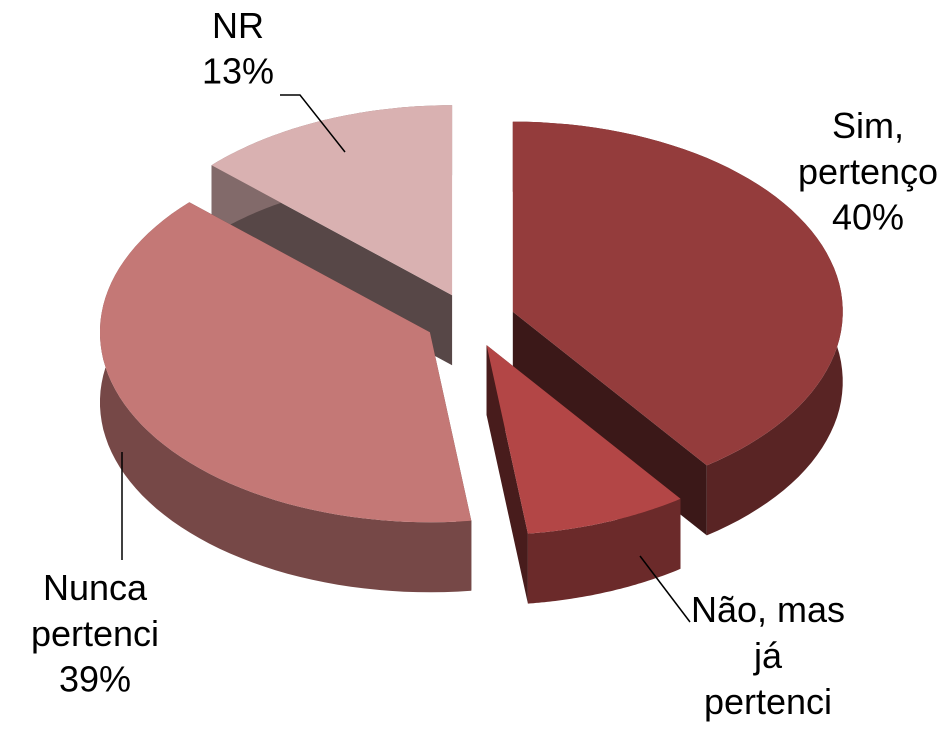 Image resolution: width=947 pixels, height=738 pixels. What do you see at coordinates (768, 655) in the screenshot?
I see `category-label: Não, mas já pertenci` at bounding box center [768, 655].